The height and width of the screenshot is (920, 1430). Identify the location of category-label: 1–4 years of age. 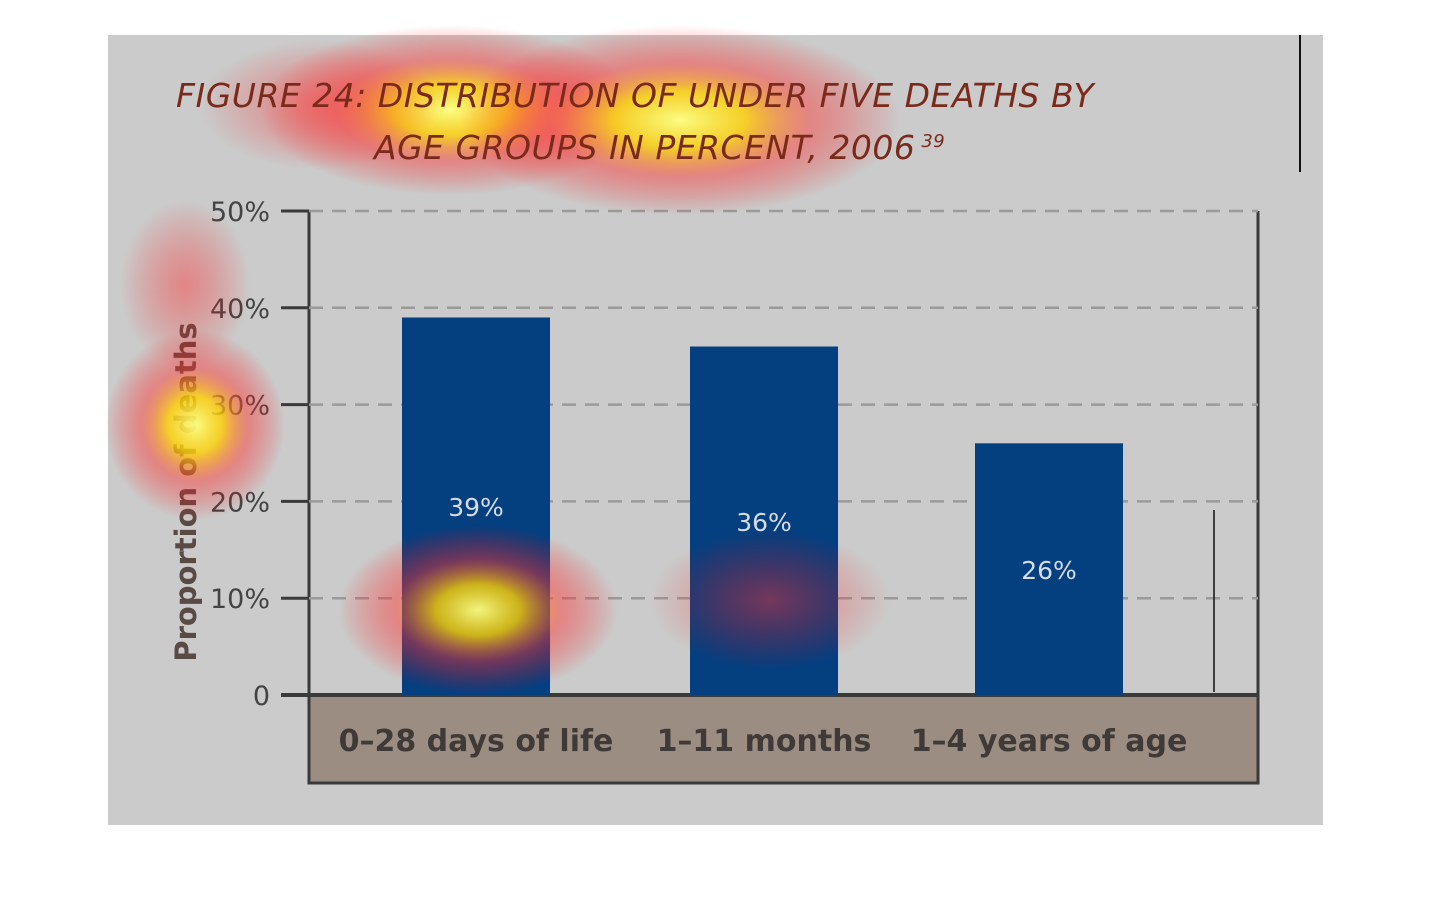
(1049, 741).